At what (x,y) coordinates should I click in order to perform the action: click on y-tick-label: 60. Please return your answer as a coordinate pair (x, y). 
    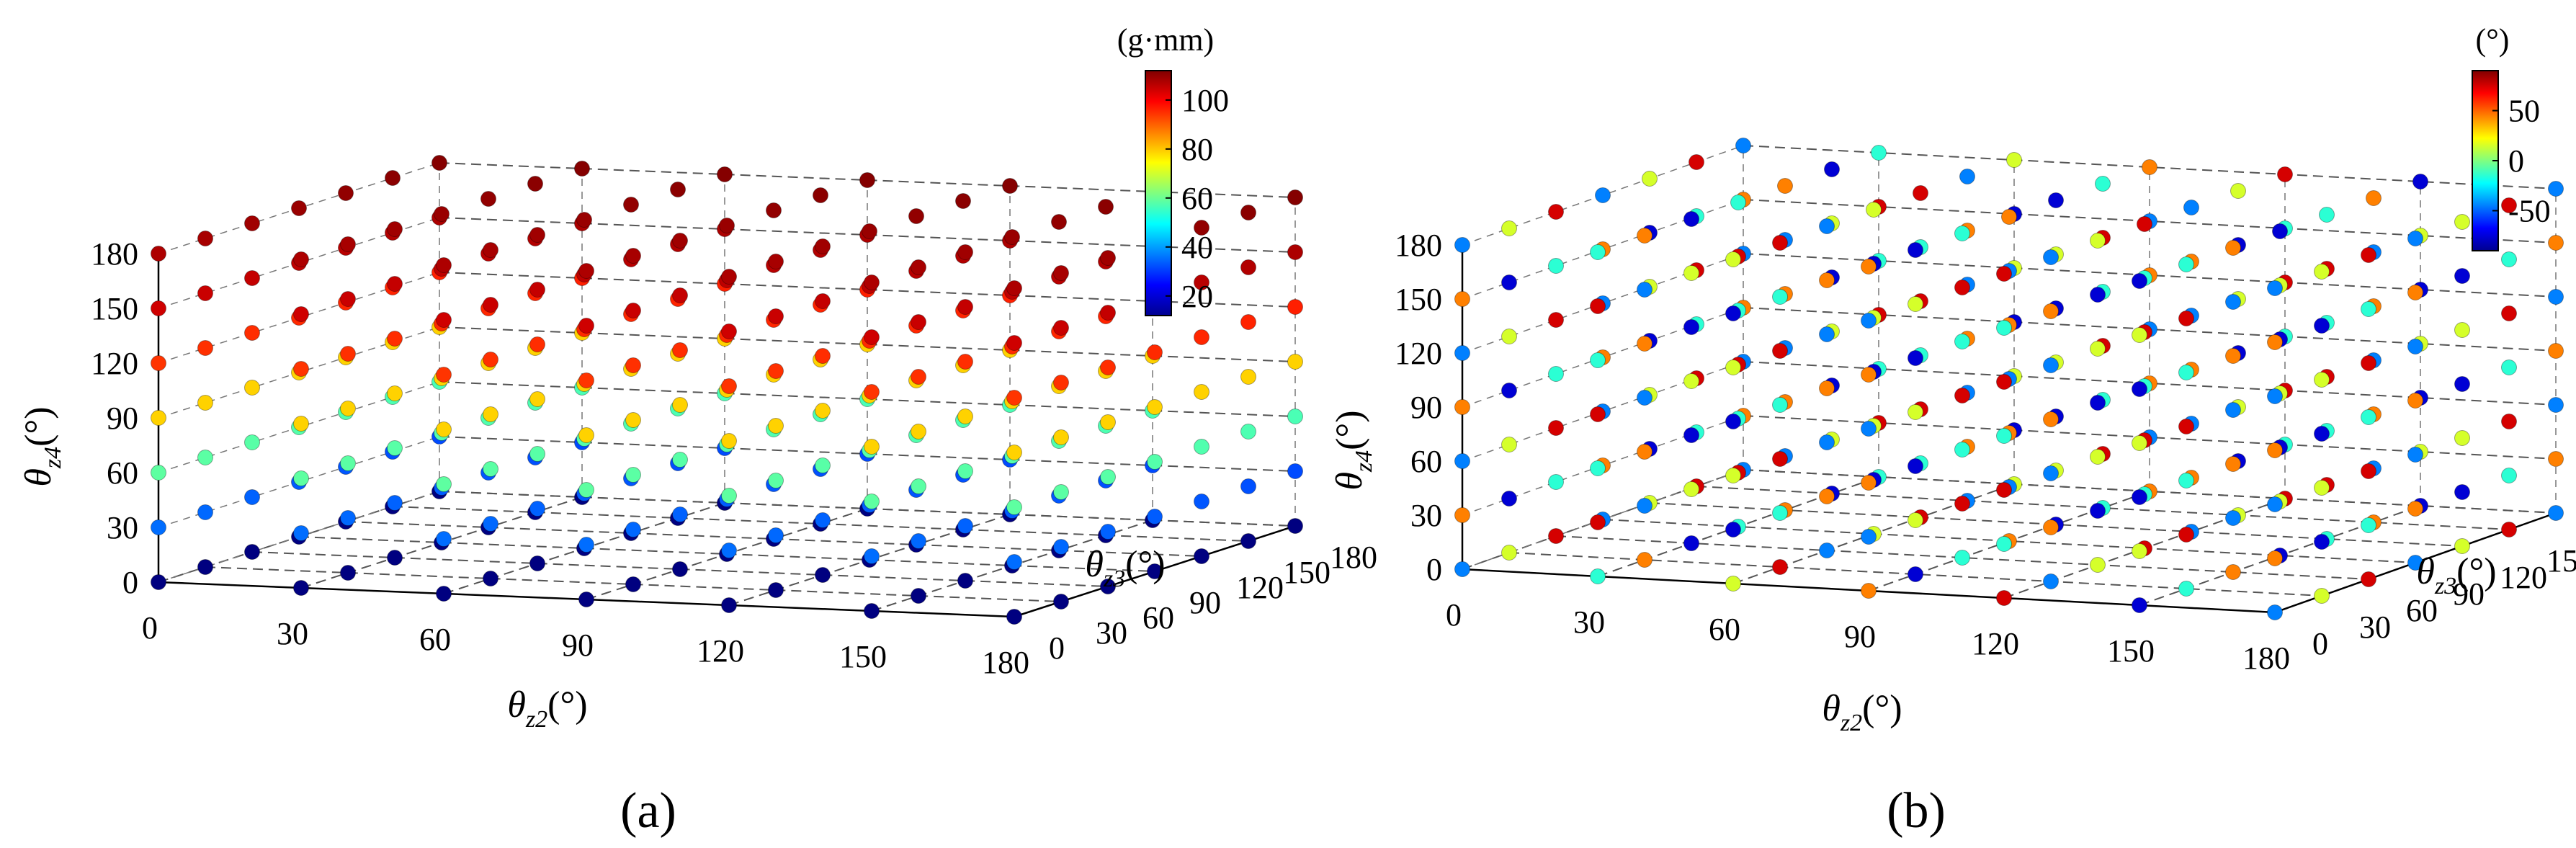
    Looking at the image, I should click on (2422, 610).